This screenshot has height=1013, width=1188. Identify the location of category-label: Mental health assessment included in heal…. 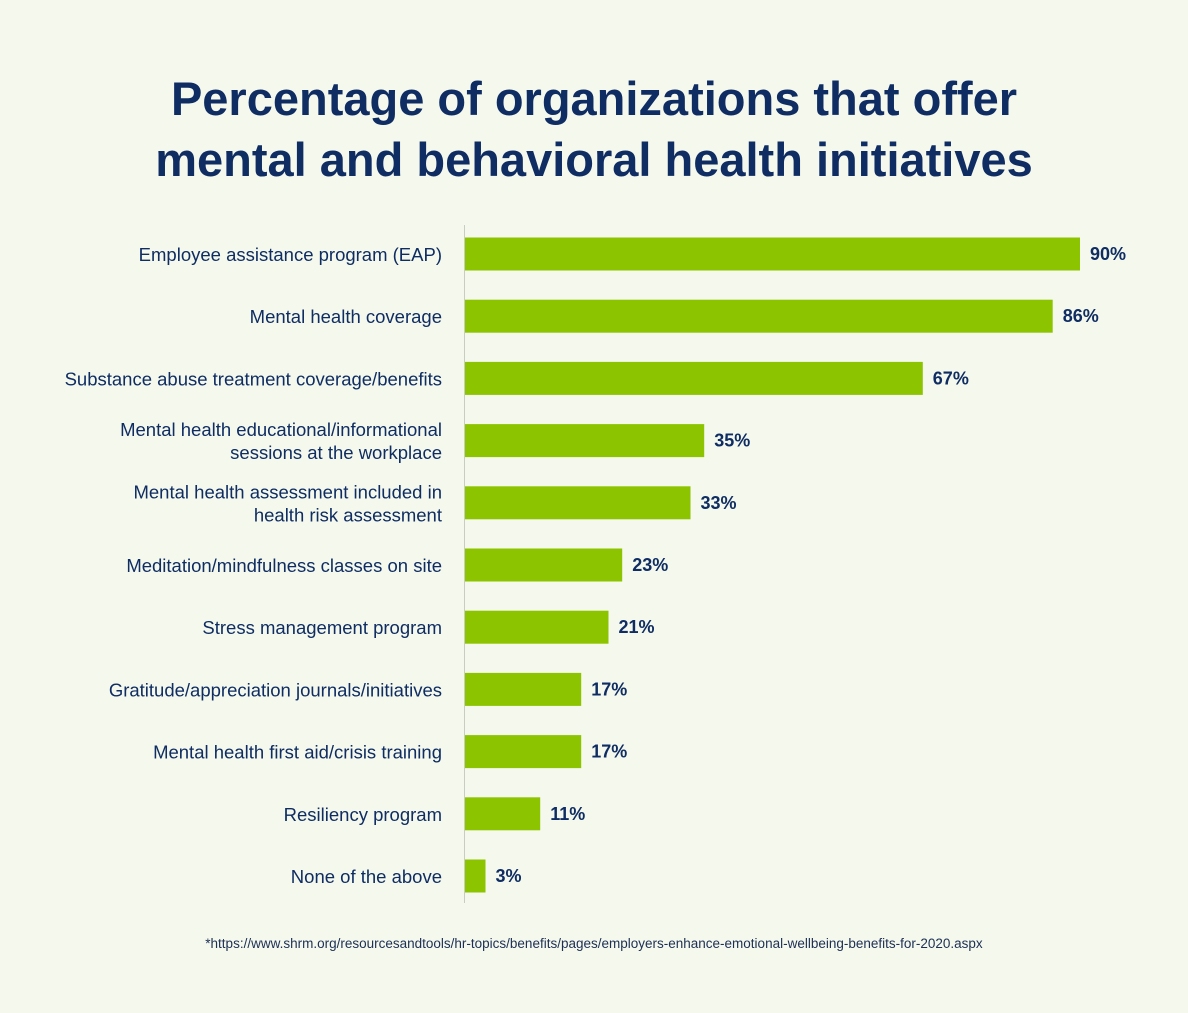
(287, 503).